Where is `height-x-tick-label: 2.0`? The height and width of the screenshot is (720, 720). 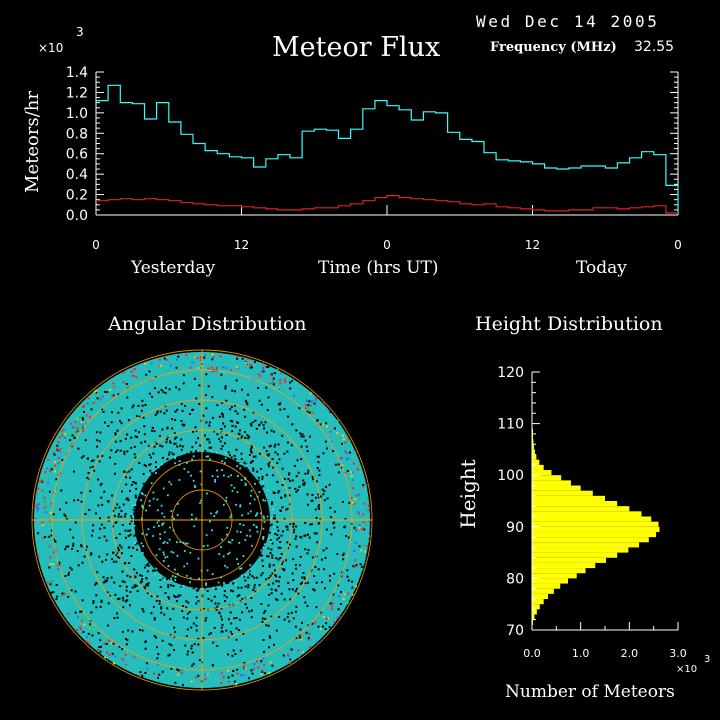 height-x-tick-label: 2.0 is located at coordinates (630, 653).